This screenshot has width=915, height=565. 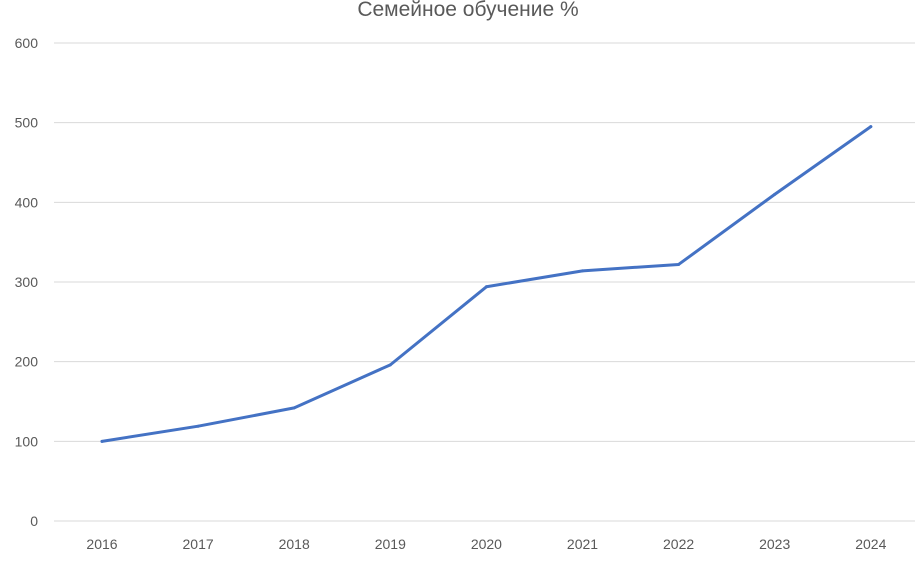 What do you see at coordinates (294, 544) in the screenshot?
I see `x-tick-label: 2018` at bounding box center [294, 544].